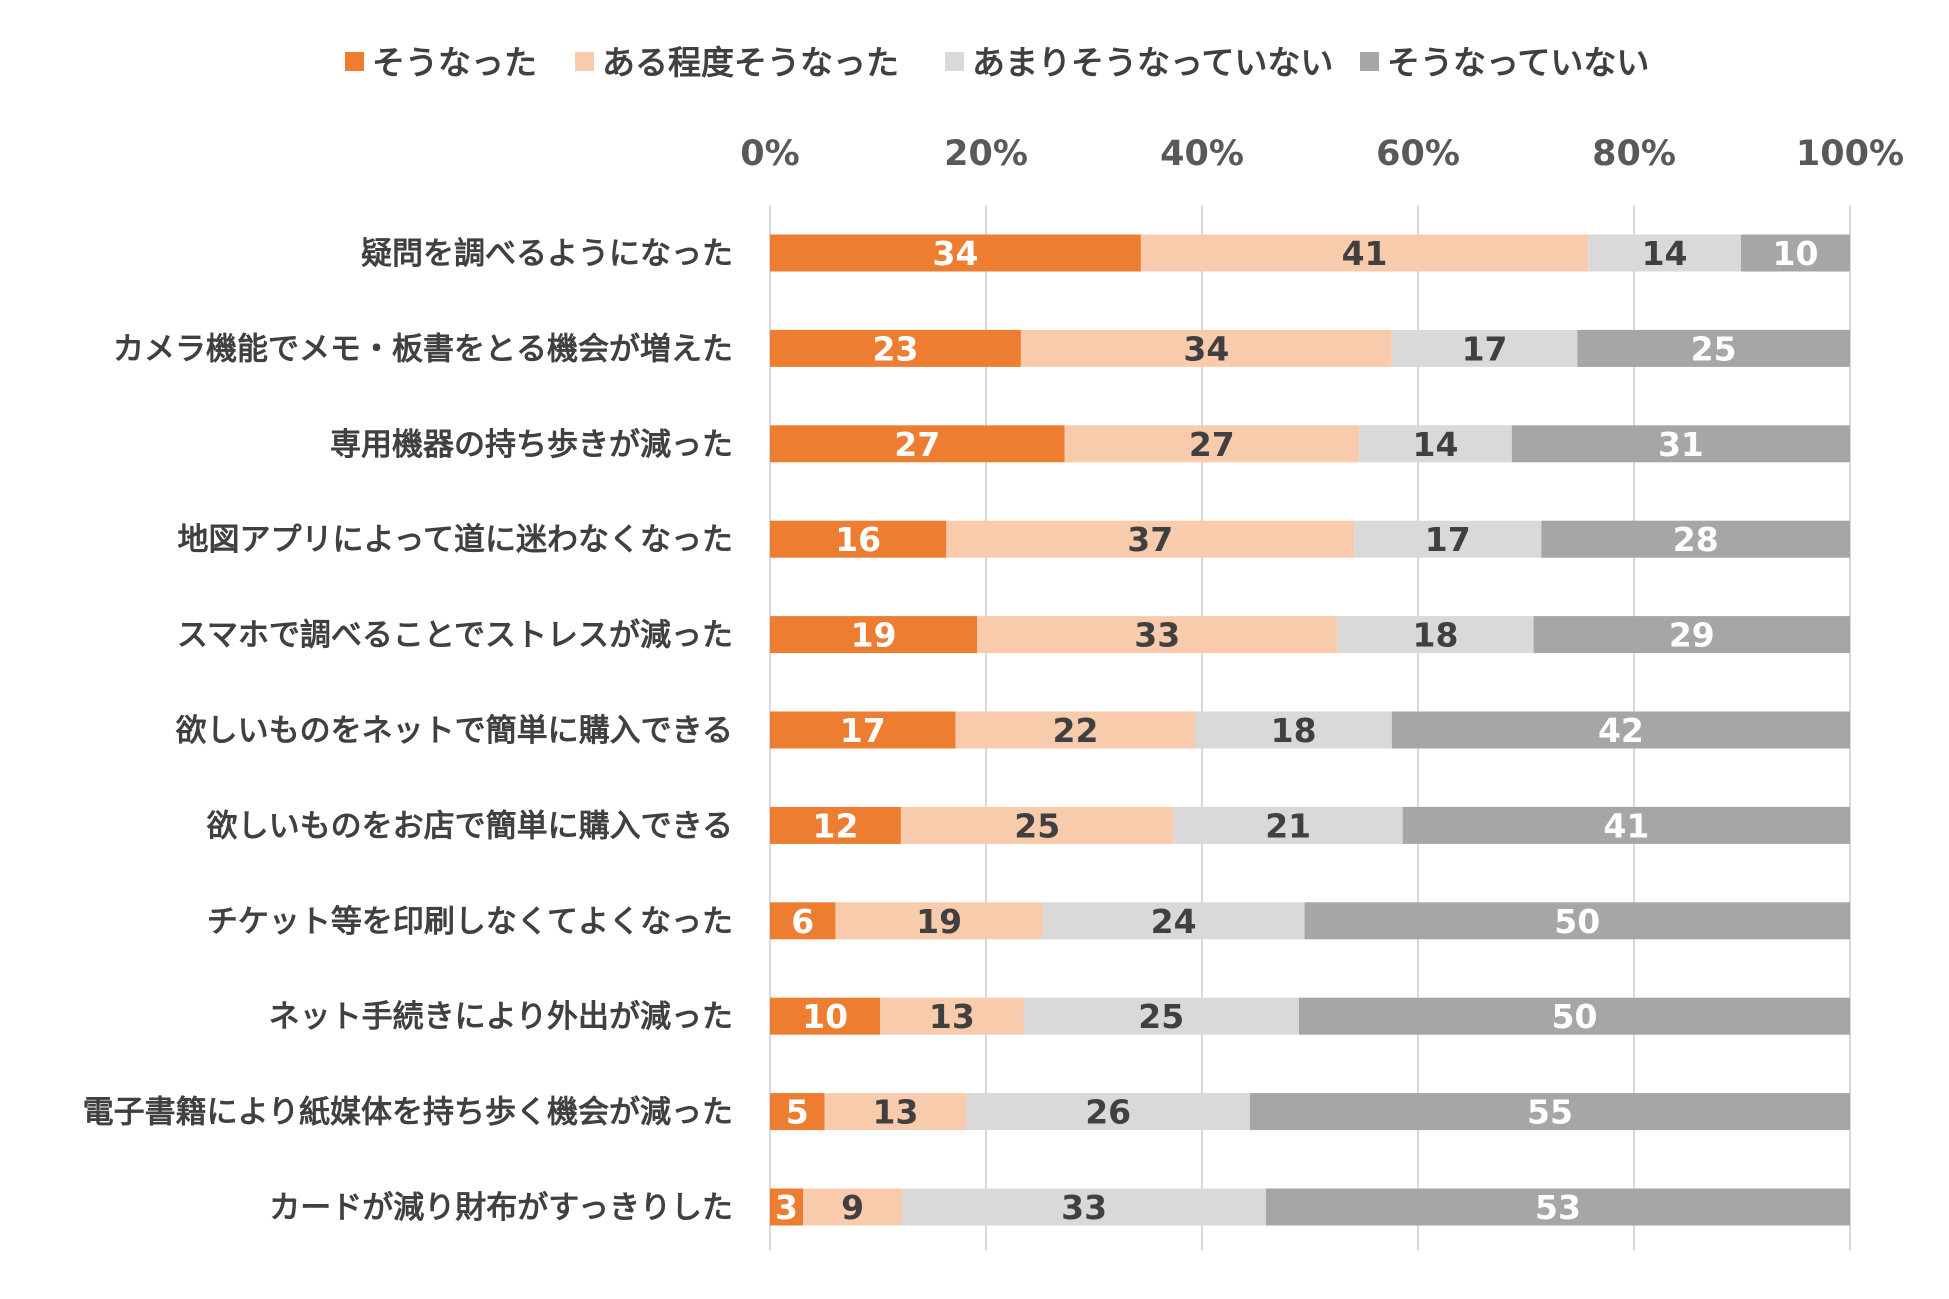 Image resolution: width=1949 pixels, height=1299 pixels. What do you see at coordinates (986, 154) in the screenshot?
I see `x-tick-label: 20%` at bounding box center [986, 154].